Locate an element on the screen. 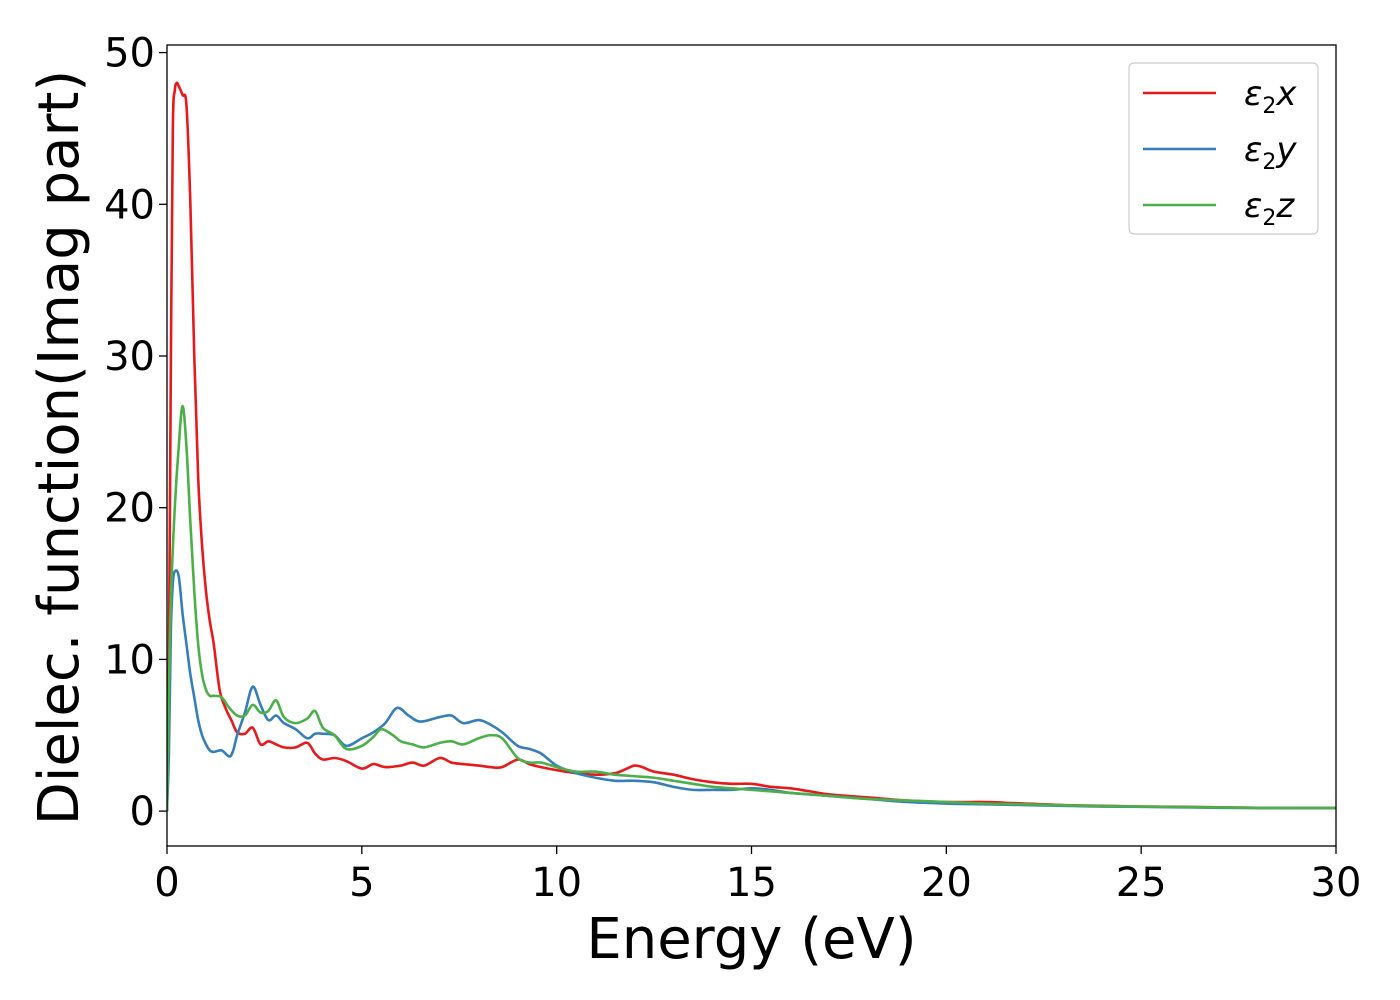 The image size is (1400, 1000). x-tick-label: 20 is located at coordinates (946, 883).